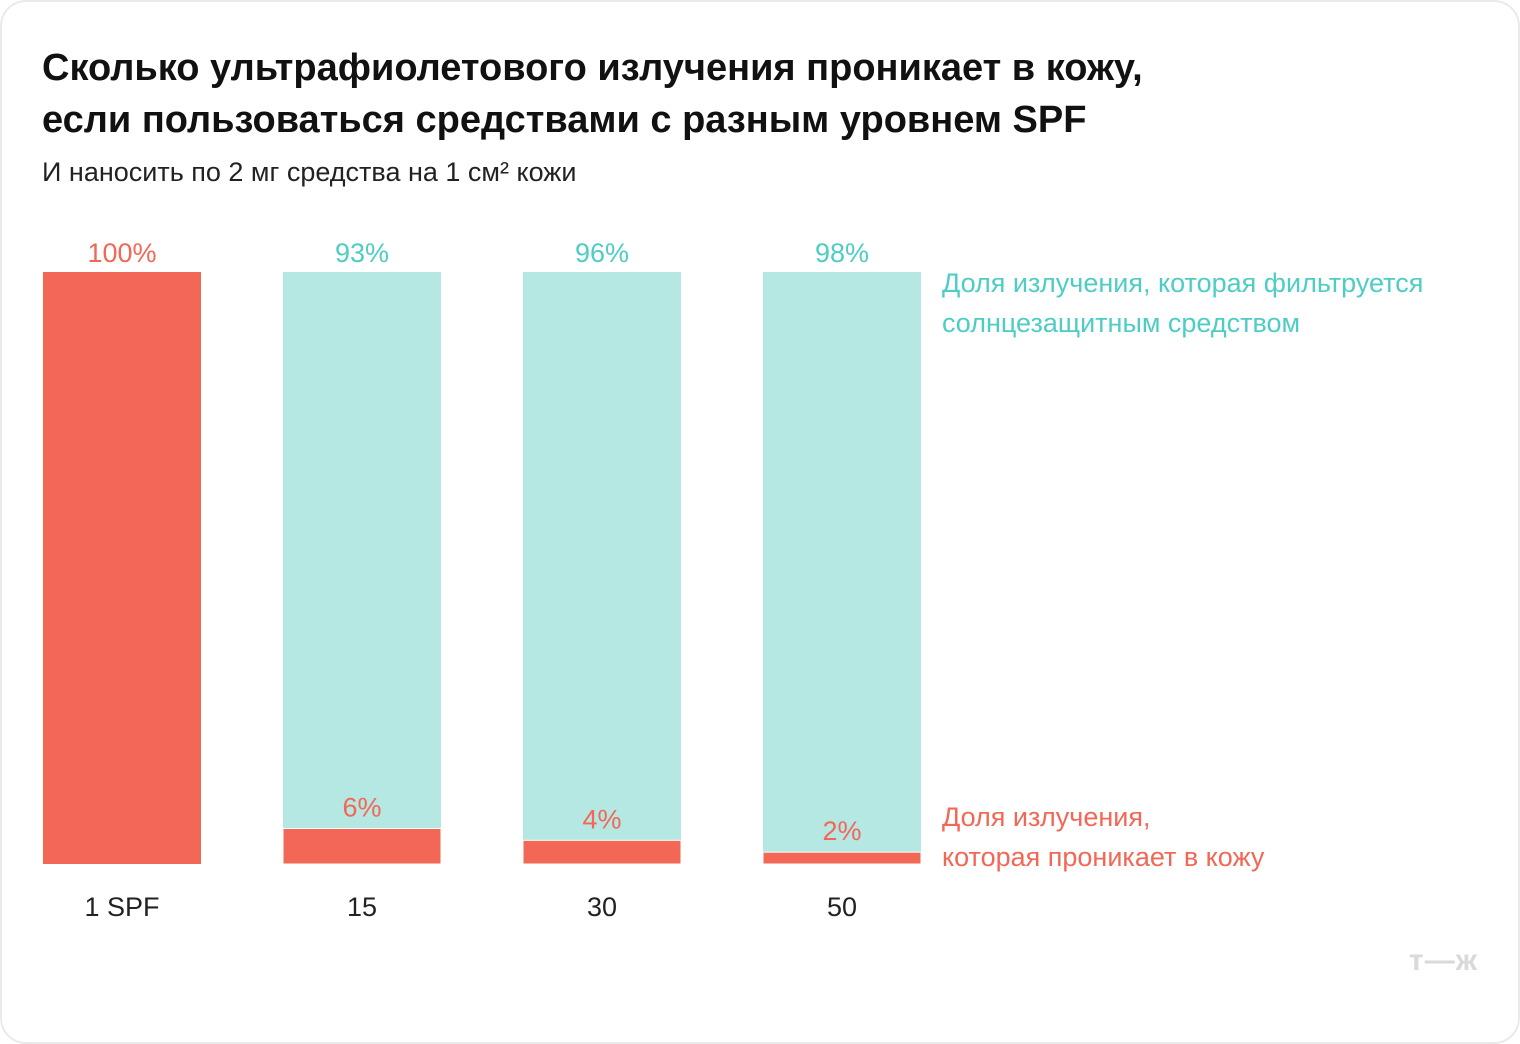 The width and height of the screenshot is (1520, 1044). I want to click on label-penetrating-3: 2%, so click(841, 831).